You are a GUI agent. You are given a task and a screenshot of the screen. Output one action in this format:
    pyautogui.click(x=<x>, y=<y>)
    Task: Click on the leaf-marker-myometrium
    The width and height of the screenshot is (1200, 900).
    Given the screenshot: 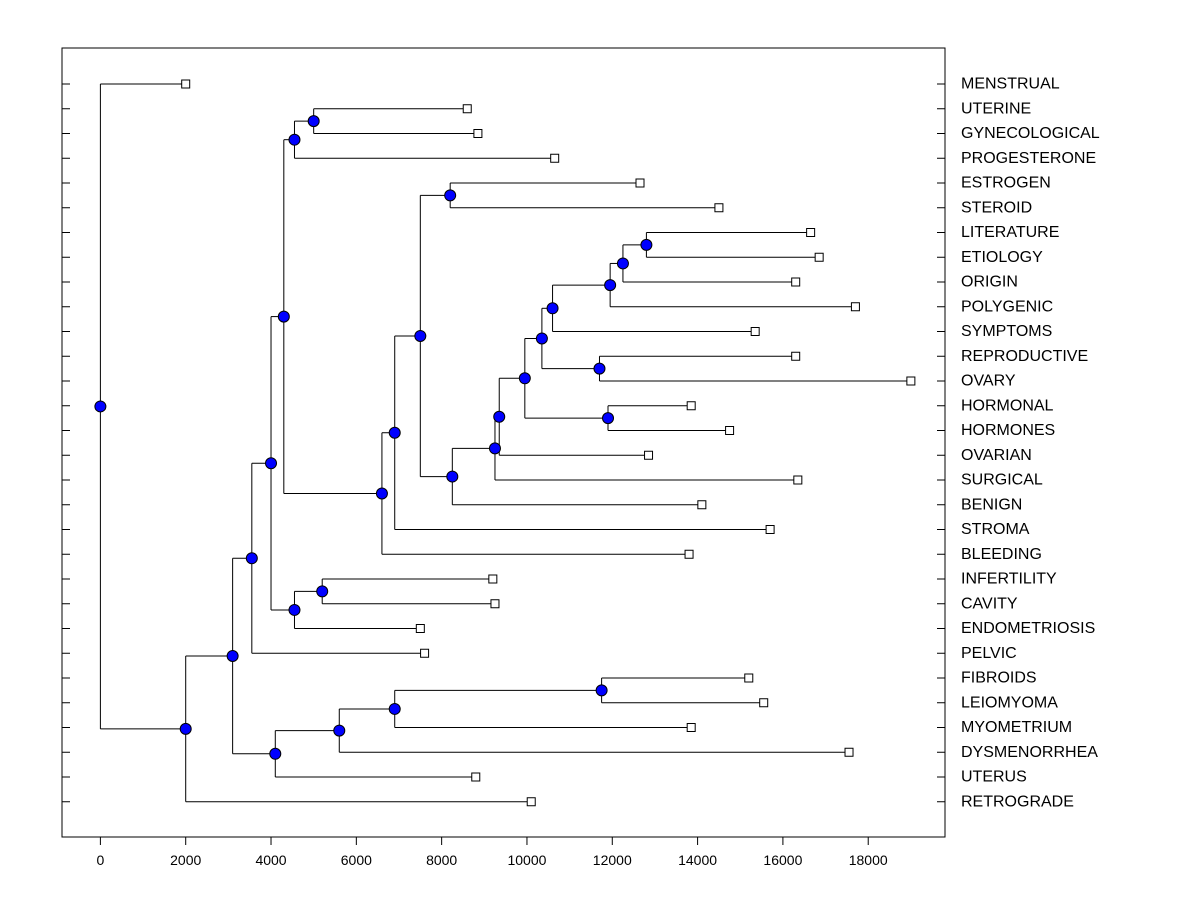 What is the action you would take?
    pyautogui.click(x=691, y=727)
    